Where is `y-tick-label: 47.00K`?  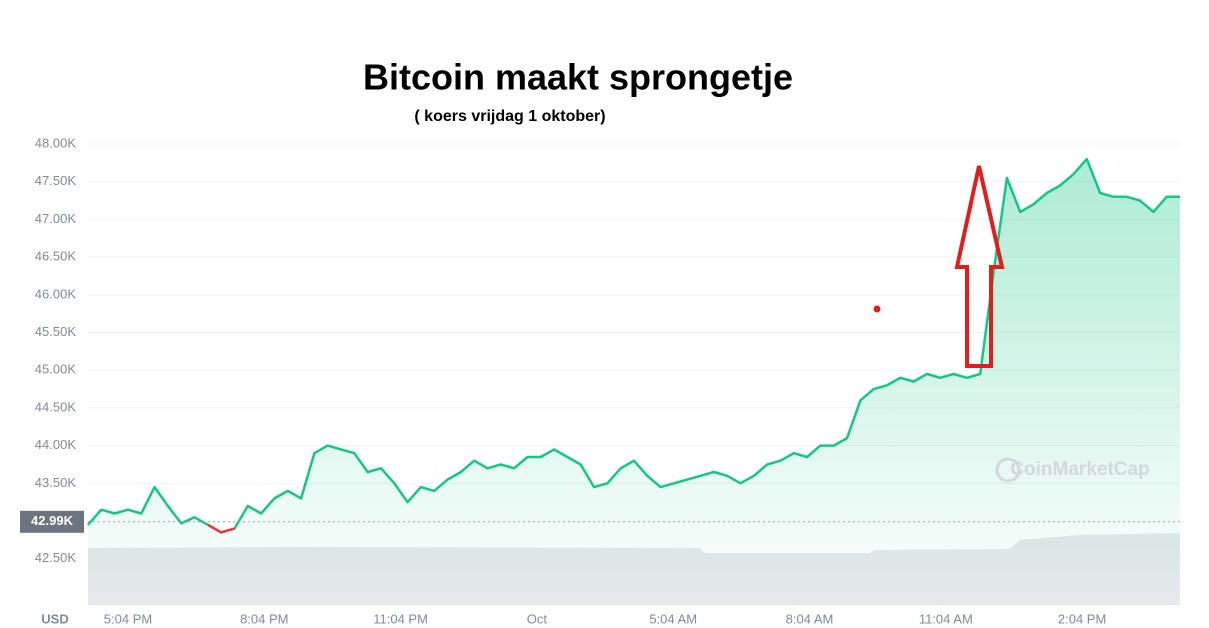
y-tick-label: 47.00K is located at coordinates (56, 218).